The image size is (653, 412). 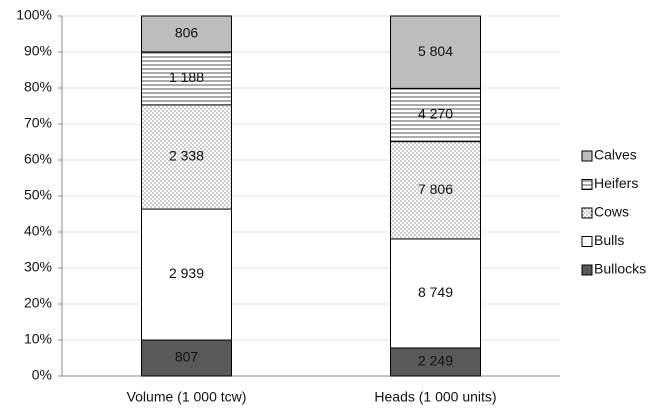 What do you see at coordinates (186, 156) in the screenshot?
I see `value-label: 2 338` at bounding box center [186, 156].